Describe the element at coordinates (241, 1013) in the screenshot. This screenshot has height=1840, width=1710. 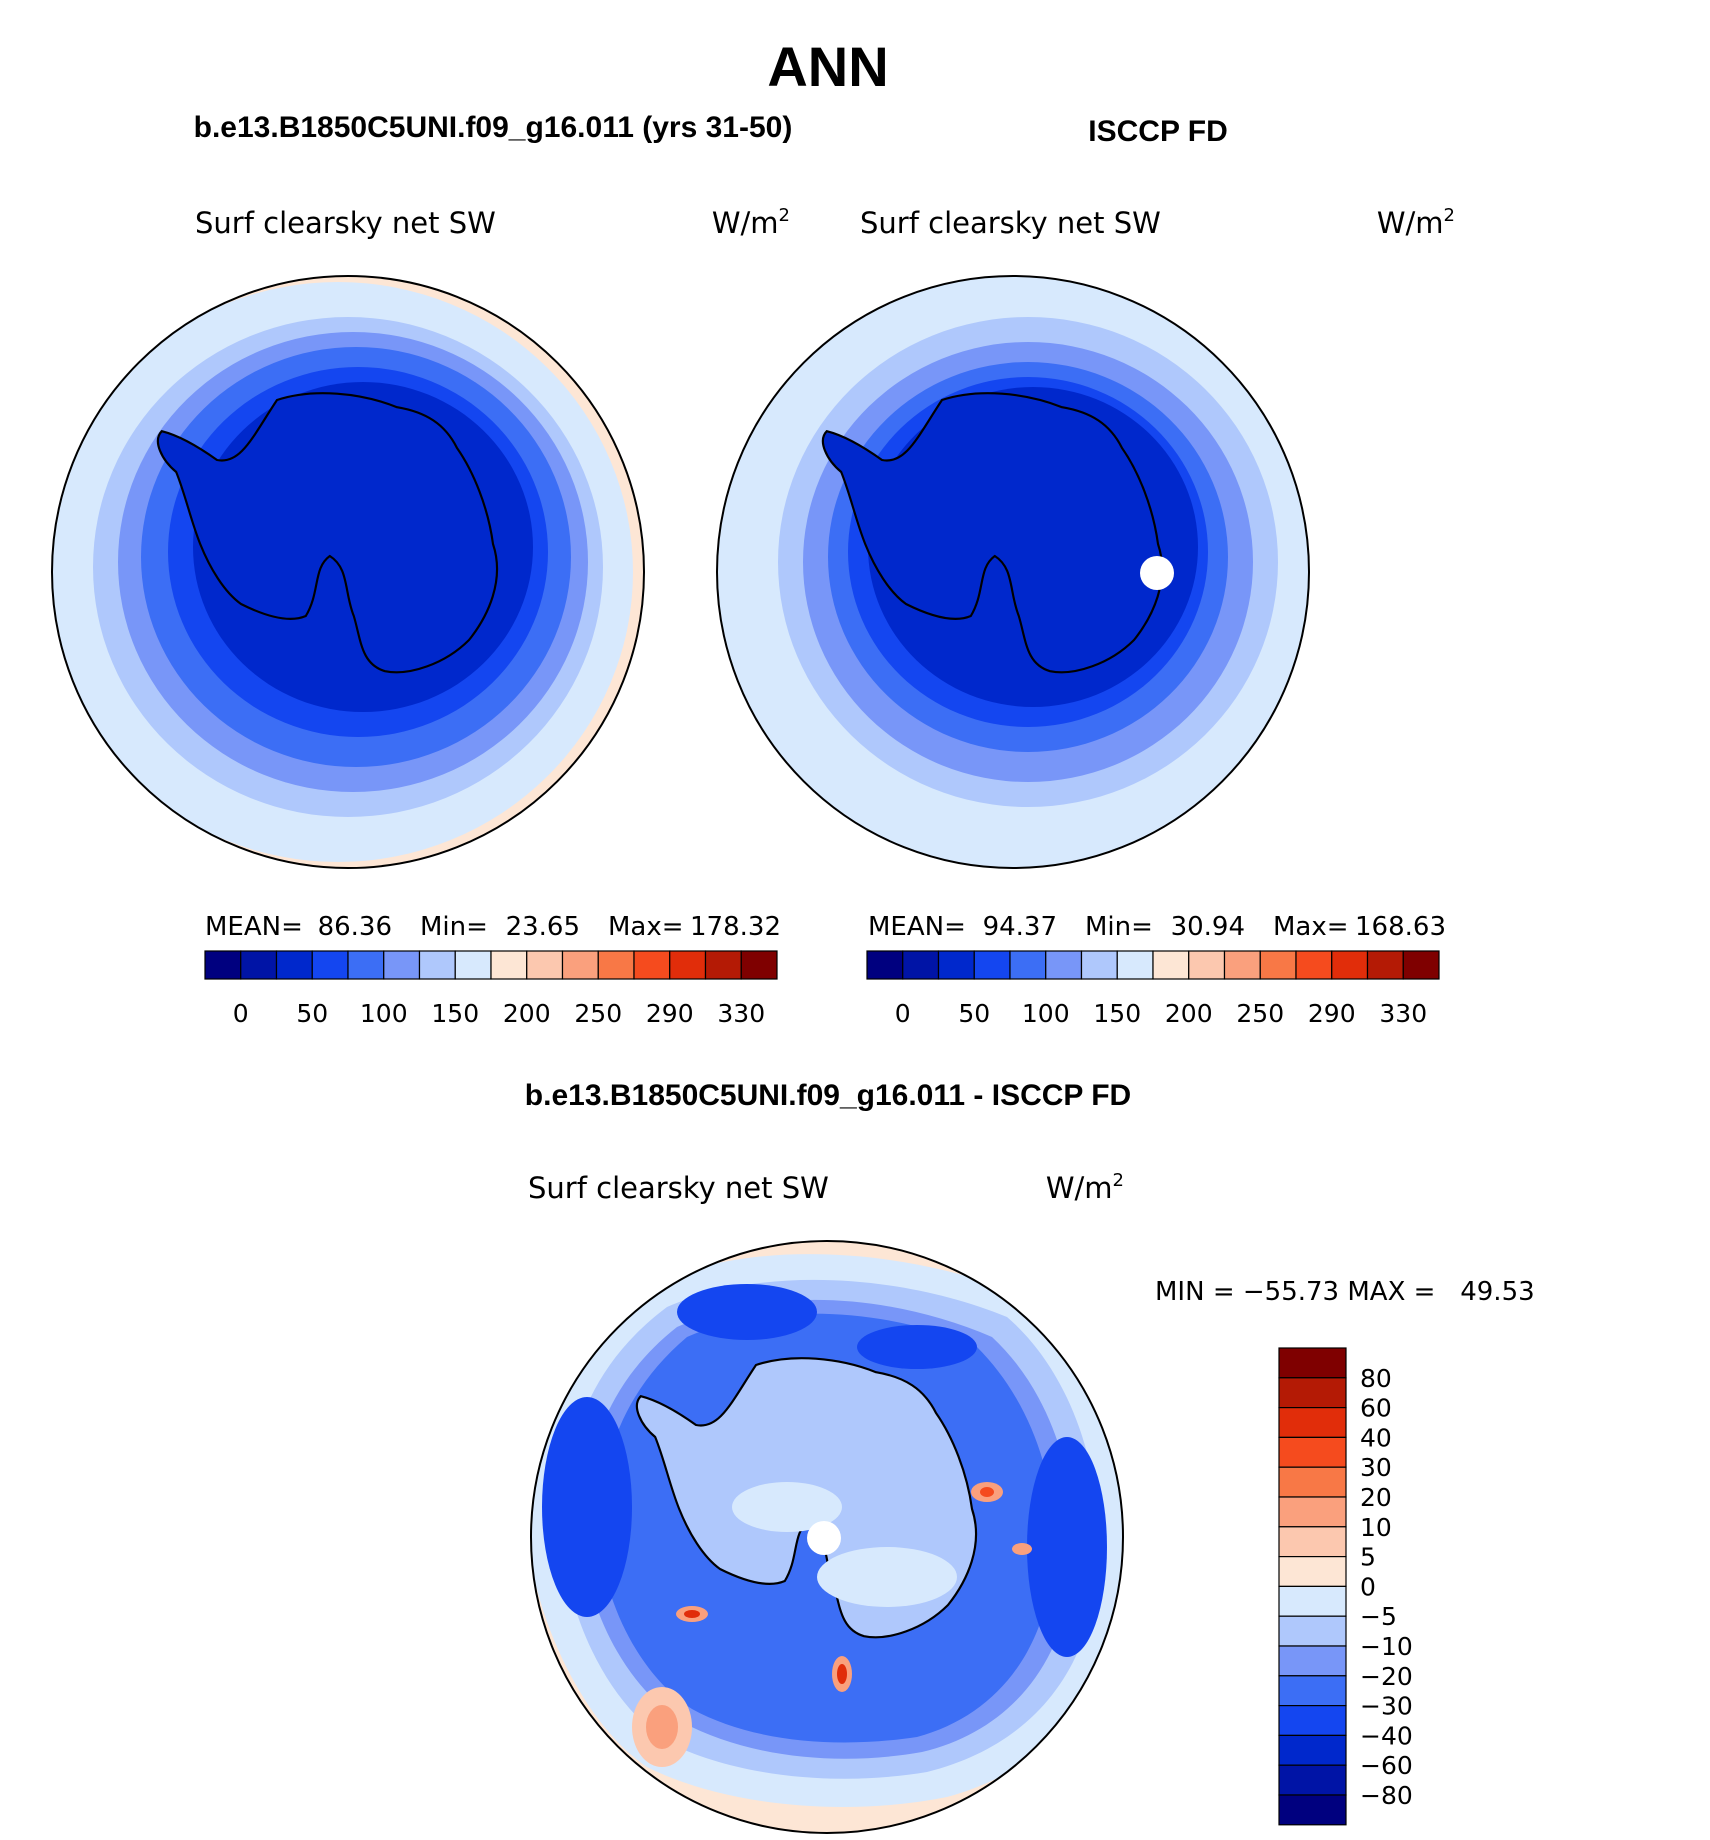
I see `panel-model-colorbar-label: 0` at that location.